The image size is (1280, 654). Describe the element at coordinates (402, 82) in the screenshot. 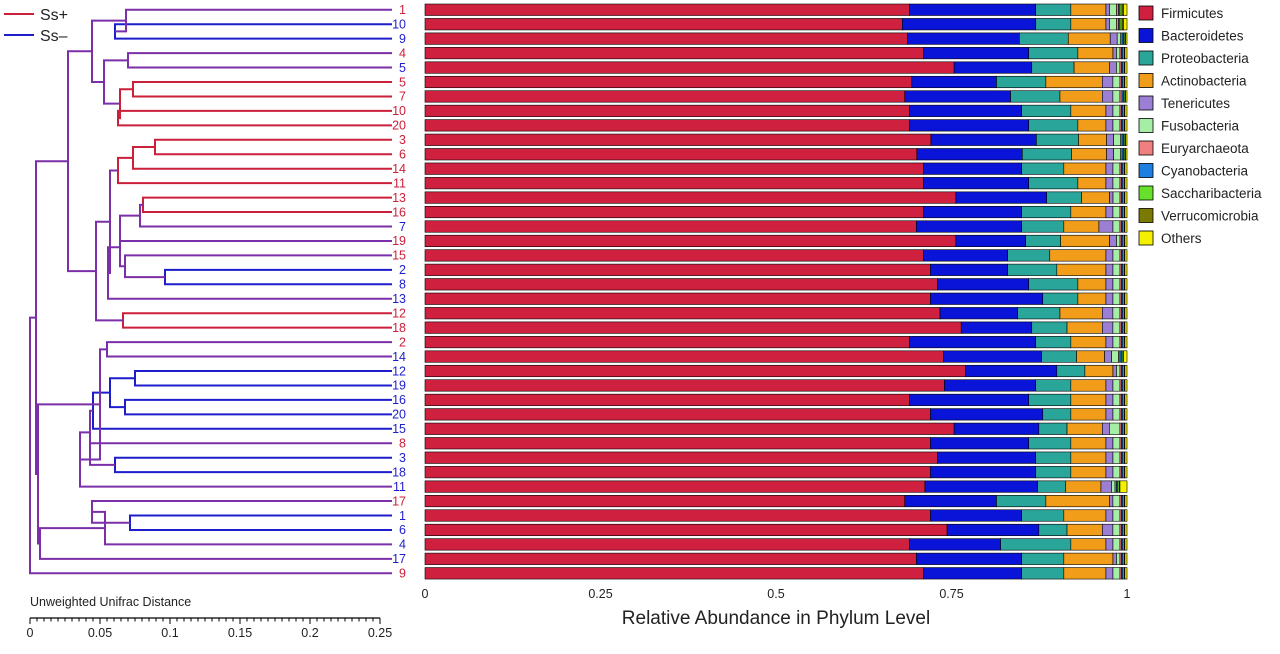

I see `sample-label: 5` at that location.